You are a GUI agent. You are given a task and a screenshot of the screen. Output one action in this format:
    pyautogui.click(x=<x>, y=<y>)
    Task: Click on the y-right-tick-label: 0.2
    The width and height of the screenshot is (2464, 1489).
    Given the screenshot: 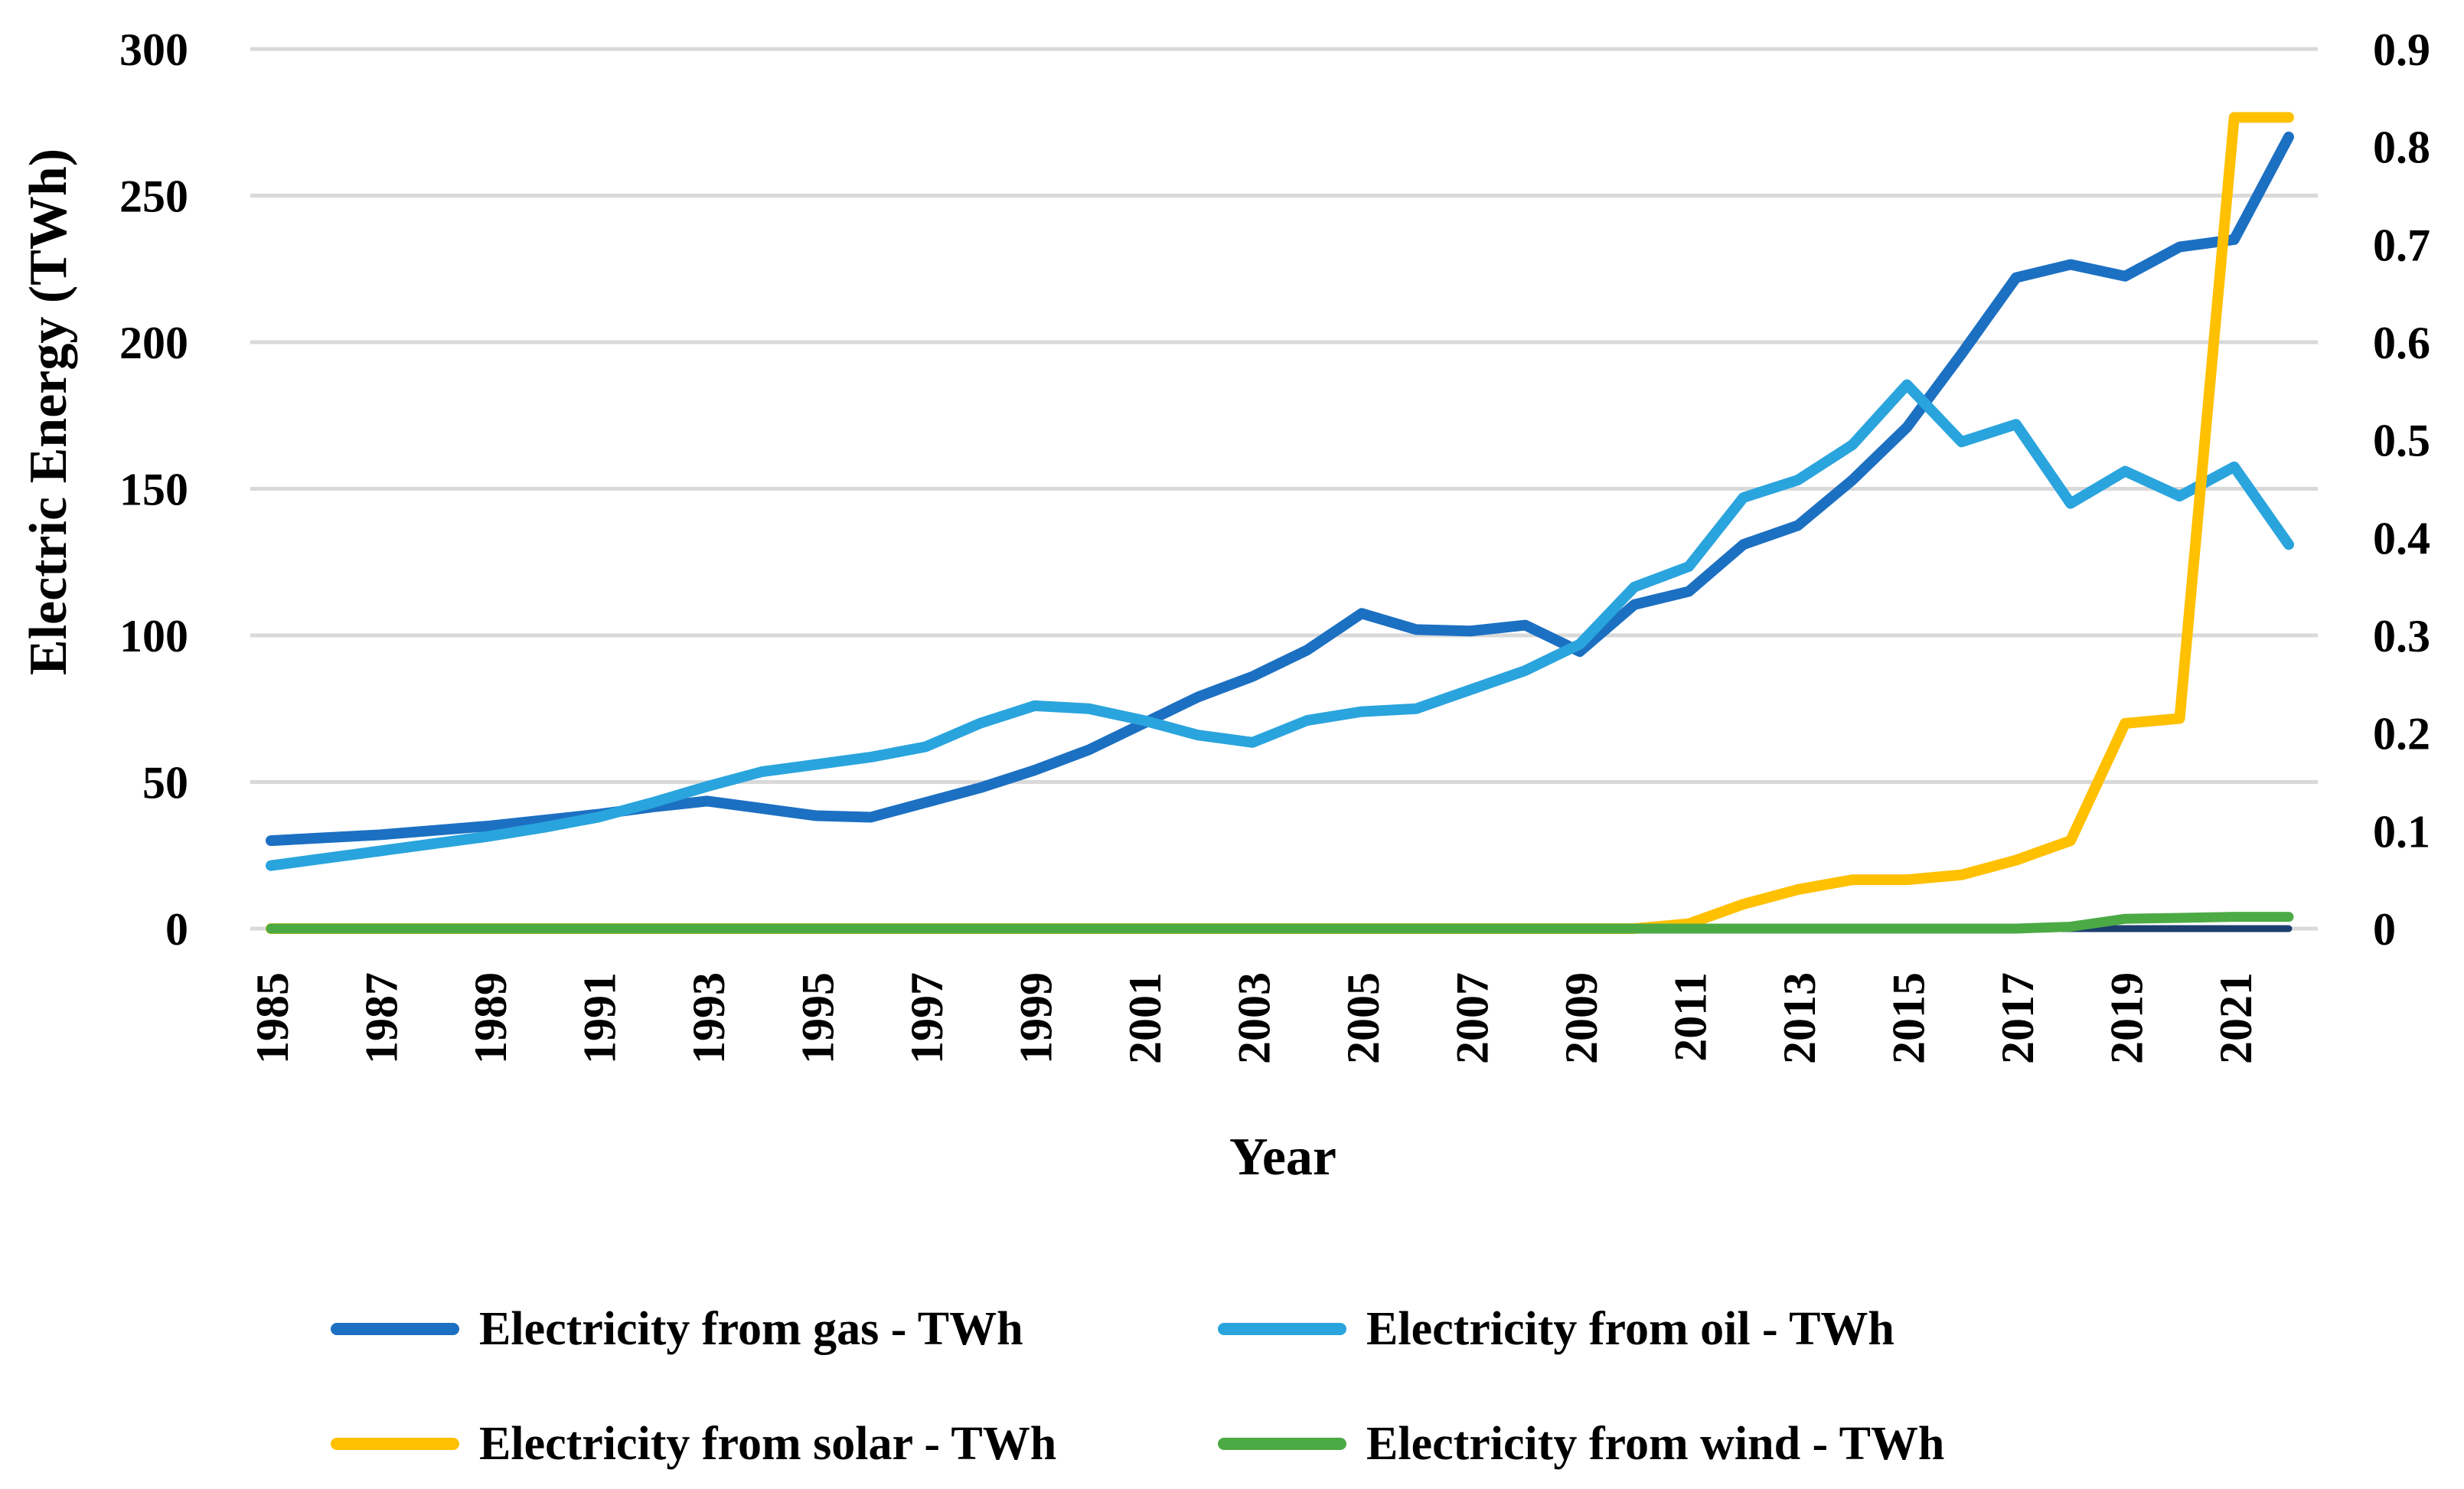 What is the action you would take?
    pyautogui.click(x=2401, y=734)
    